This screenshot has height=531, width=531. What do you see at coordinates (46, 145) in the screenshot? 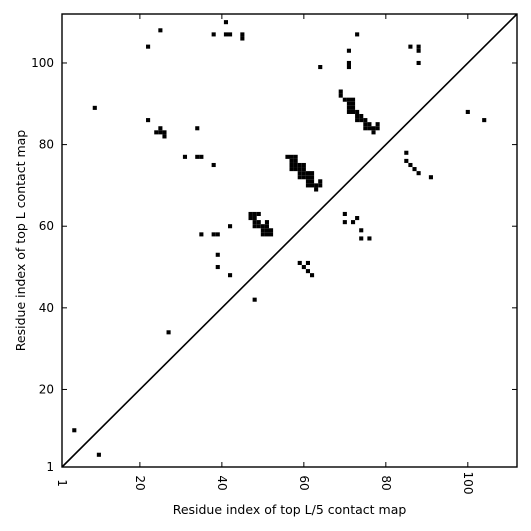
I see `y-tick-label: 80` at bounding box center [46, 145].